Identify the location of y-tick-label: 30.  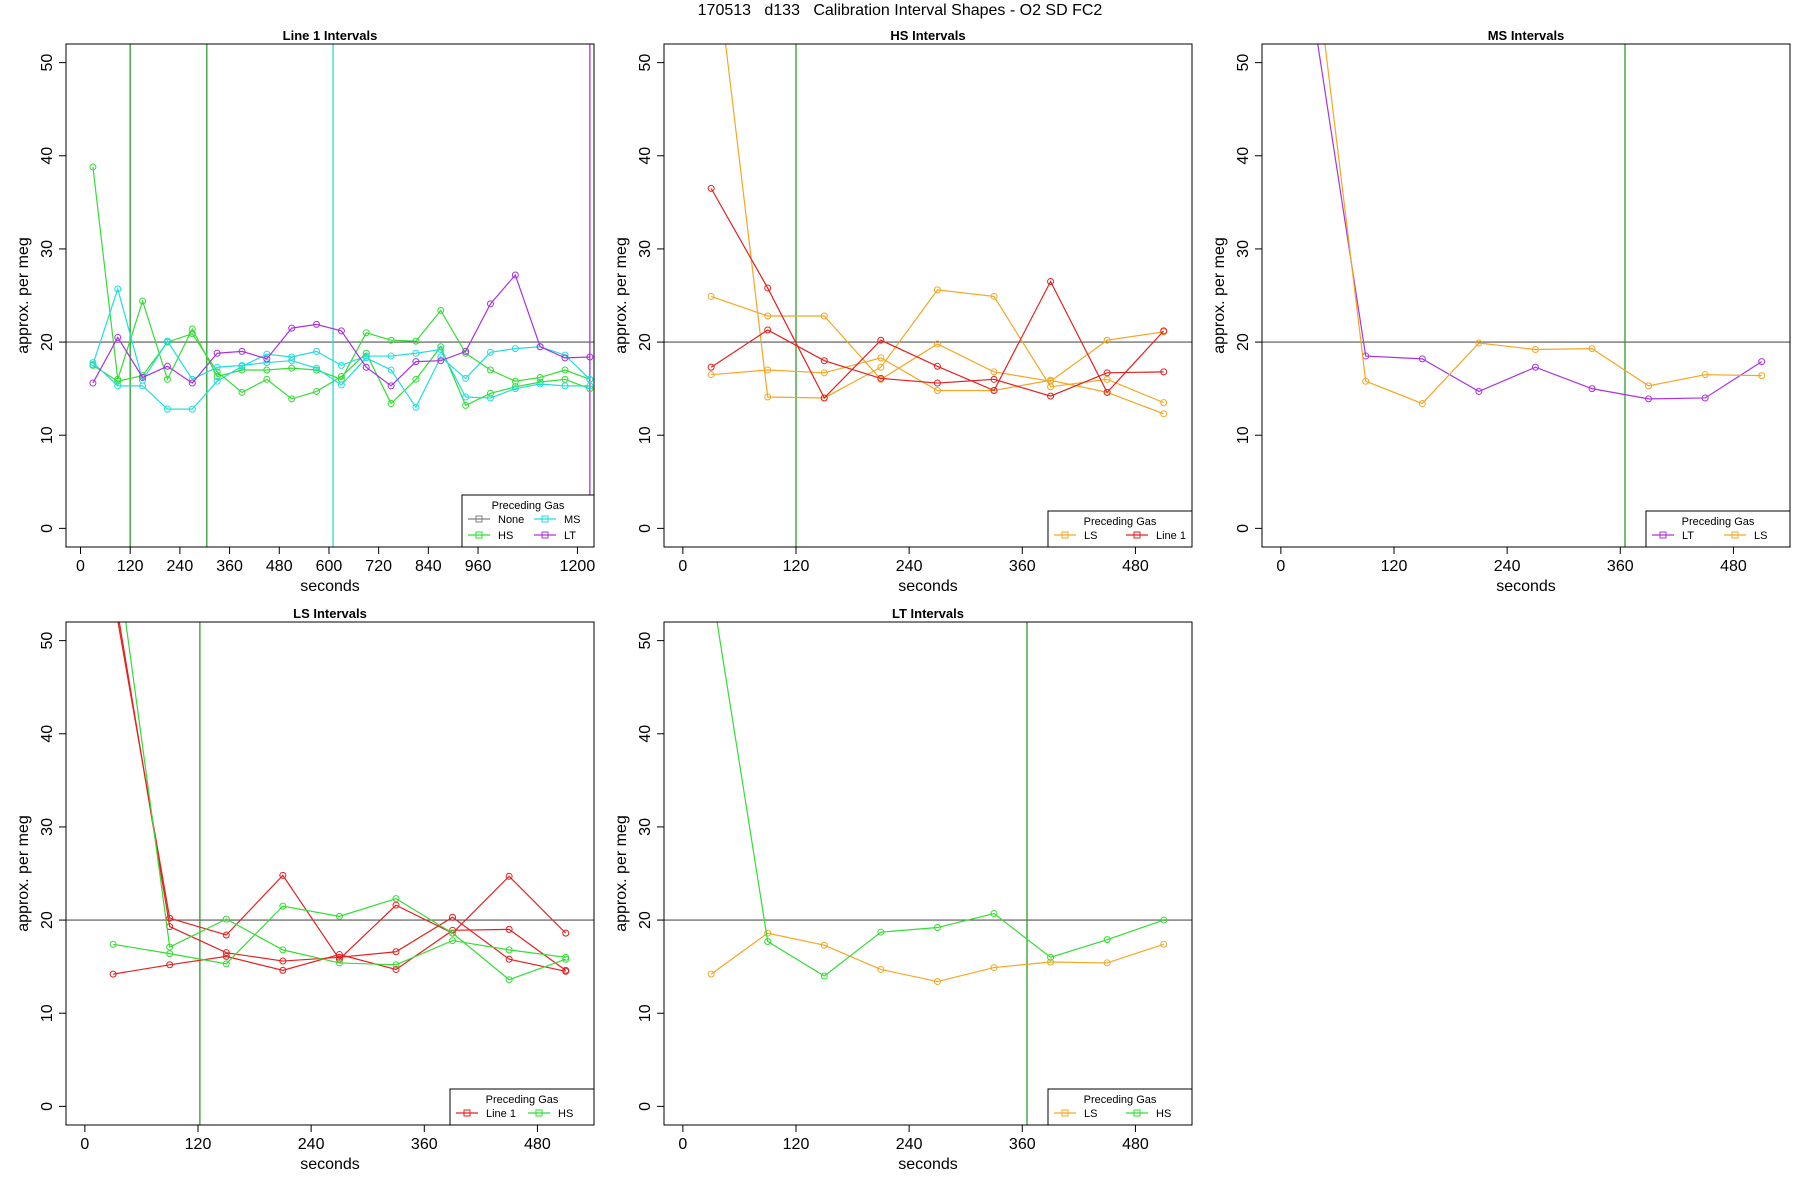
(645, 827).